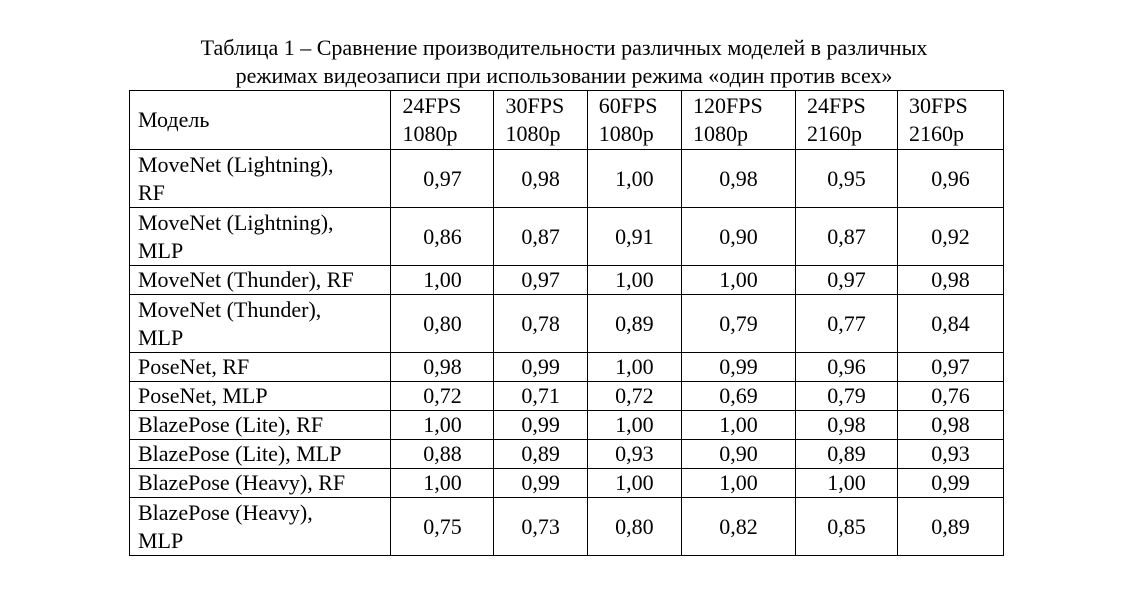 The image size is (1128, 600). What do you see at coordinates (634, 120) in the screenshot?
I see `column-header-60fps-1080p: 60FPS 1080p` at bounding box center [634, 120].